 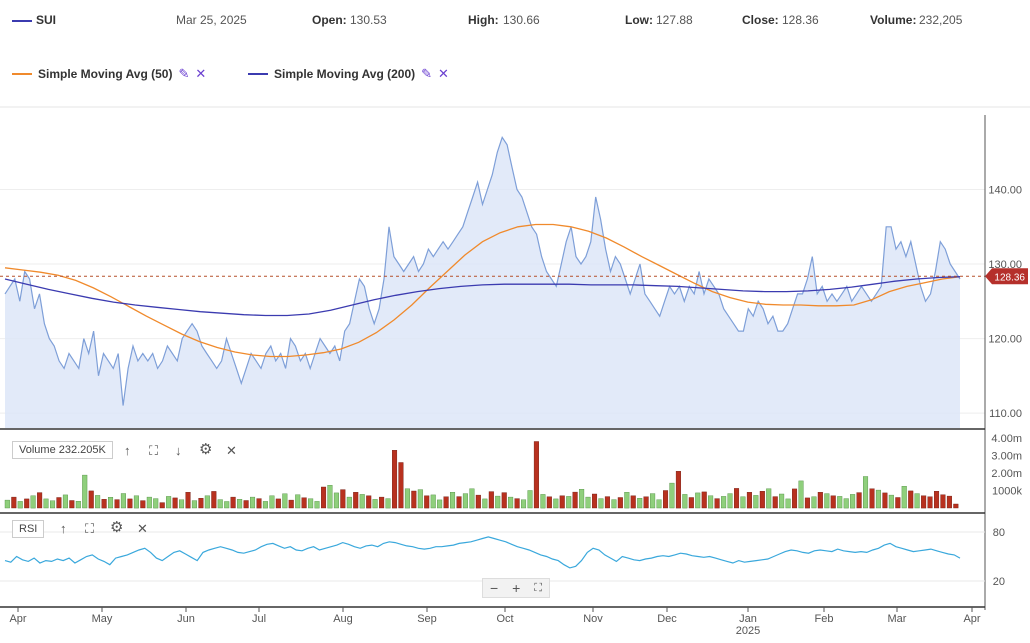 What do you see at coordinates (109, 74) in the screenshot?
I see `indicator-sma50: Simple Moving Avg (50) ✎ ✕` at bounding box center [109, 74].